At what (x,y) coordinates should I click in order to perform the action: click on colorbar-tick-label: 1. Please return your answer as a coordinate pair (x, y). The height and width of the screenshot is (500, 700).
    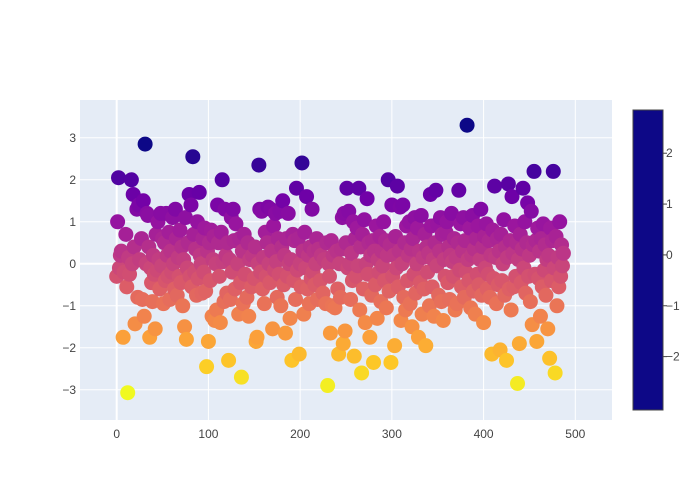
    Looking at the image, I should click on (669, 204).